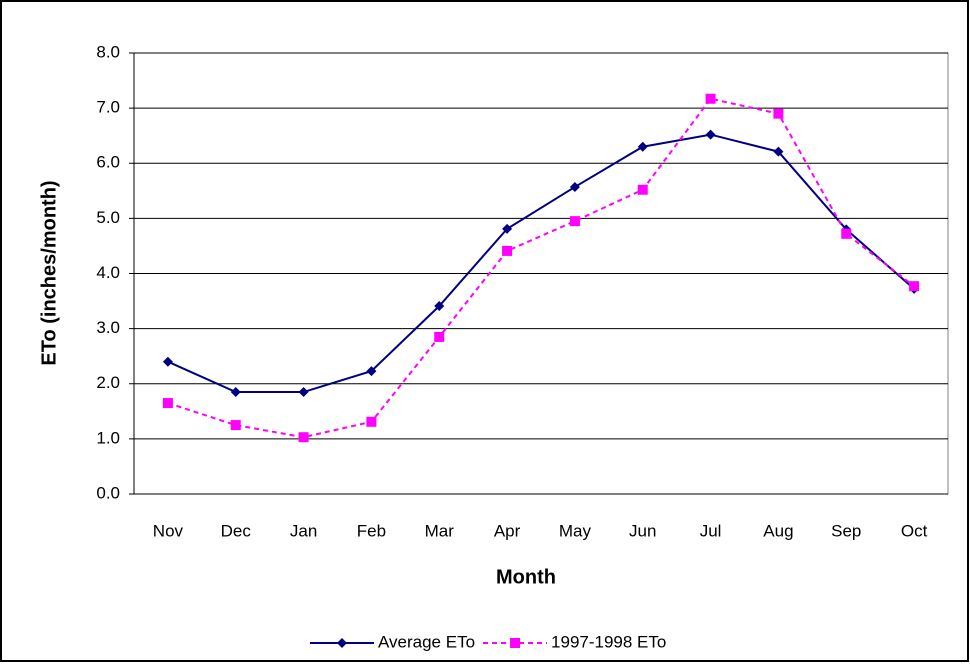  What do you see at coordinates (711, 530) in the screenshot?
I see `x-tick-label: Jul` at bounding box center [711, 530].